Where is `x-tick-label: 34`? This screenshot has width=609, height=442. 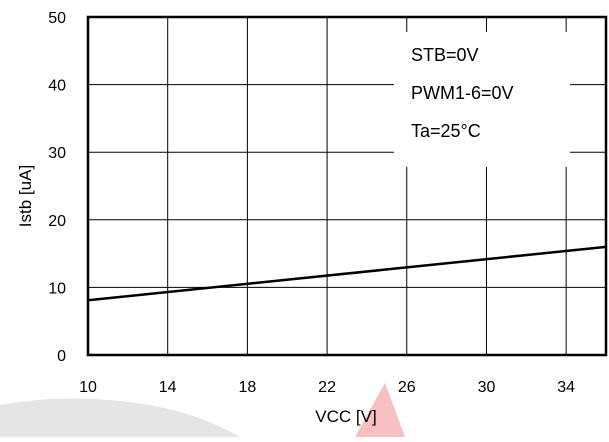
x-tick-label: 34 is located at coordinates (566, 387).